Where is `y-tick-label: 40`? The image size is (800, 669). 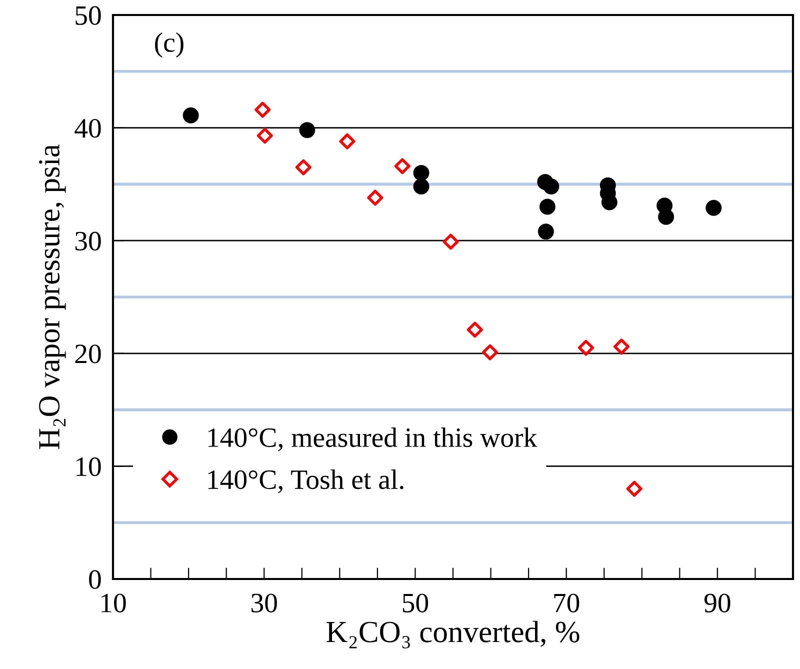
y-tick-label: 40 is located at coordinates (87, 128).